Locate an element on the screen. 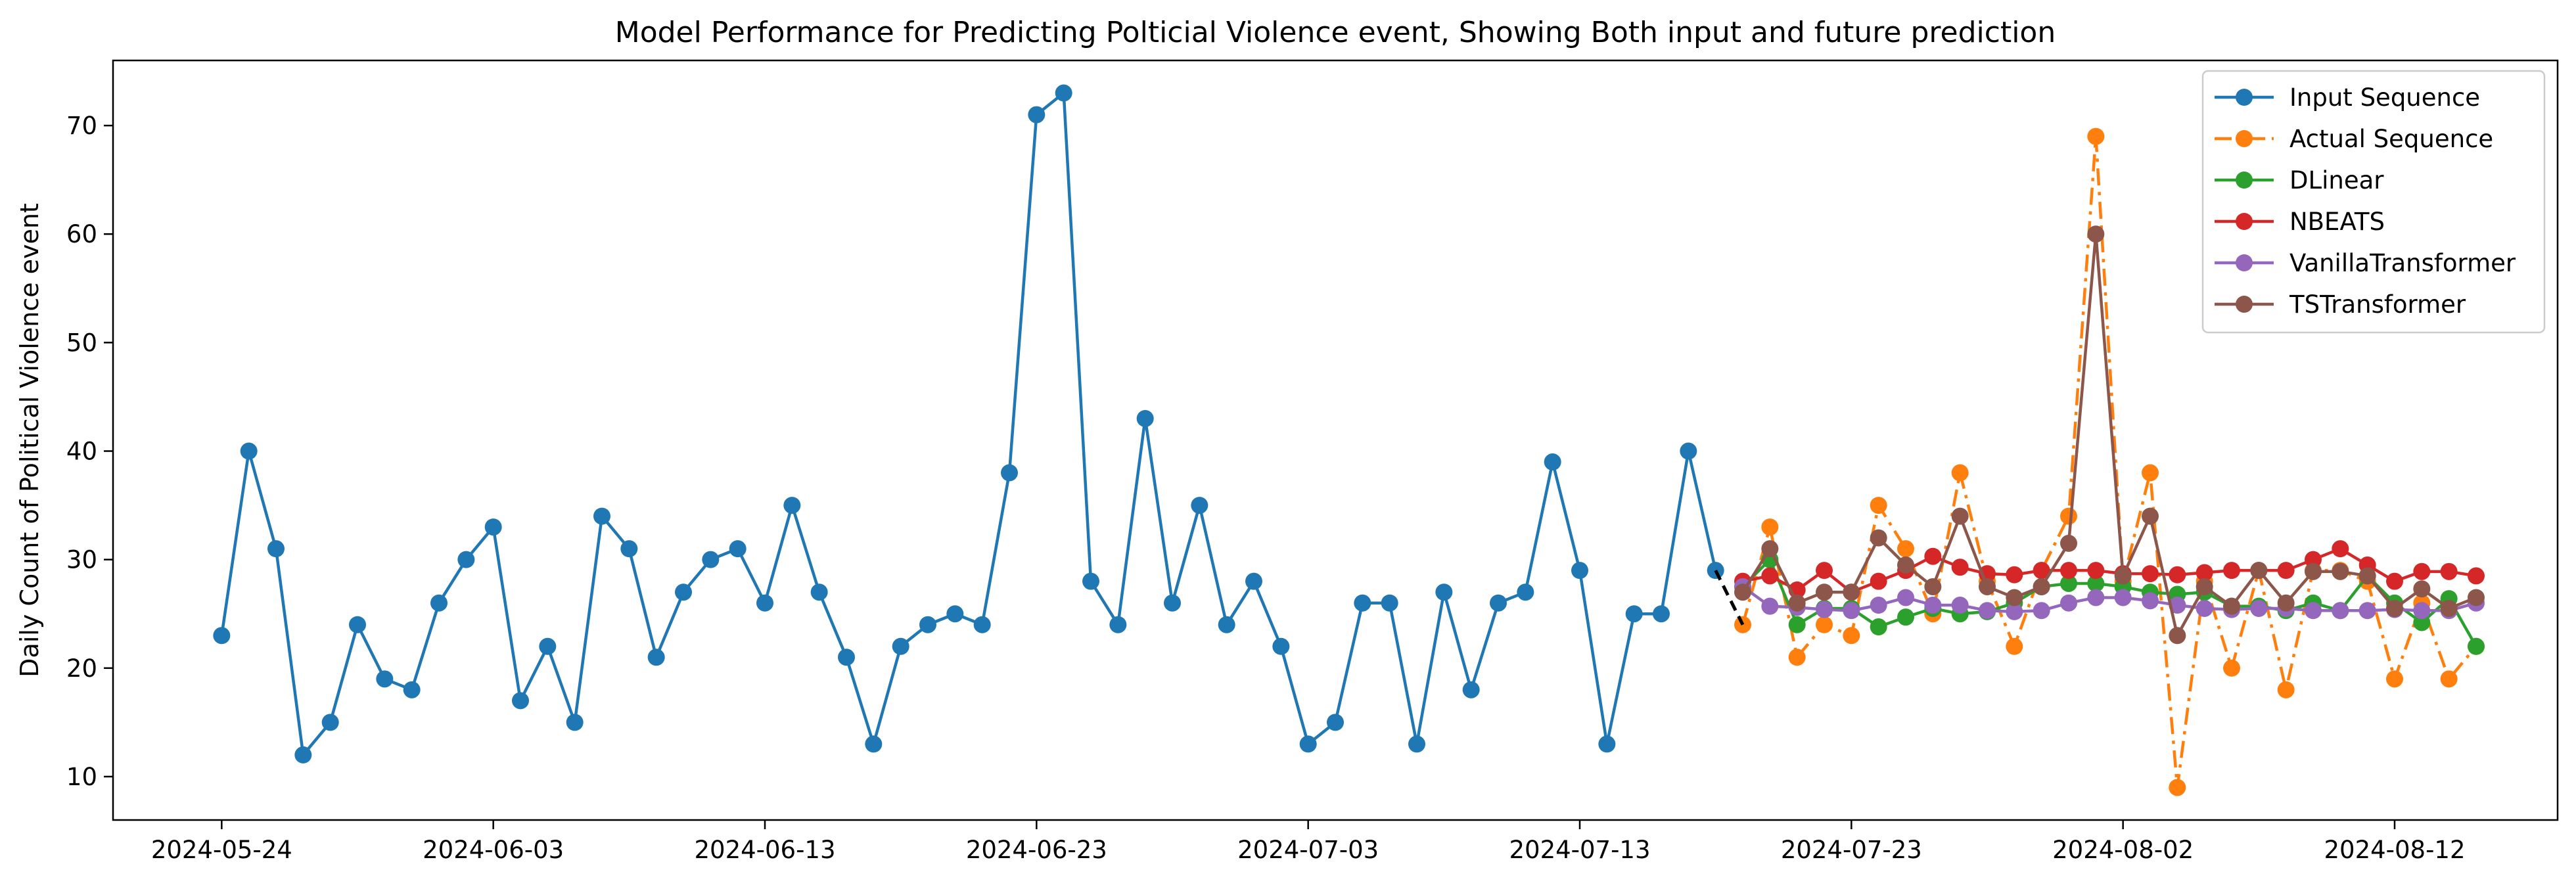 Image resolution: width=2576 pixels, height=889 pixels. legend-label: TSTransformer is located at coordinates (2377, 304).